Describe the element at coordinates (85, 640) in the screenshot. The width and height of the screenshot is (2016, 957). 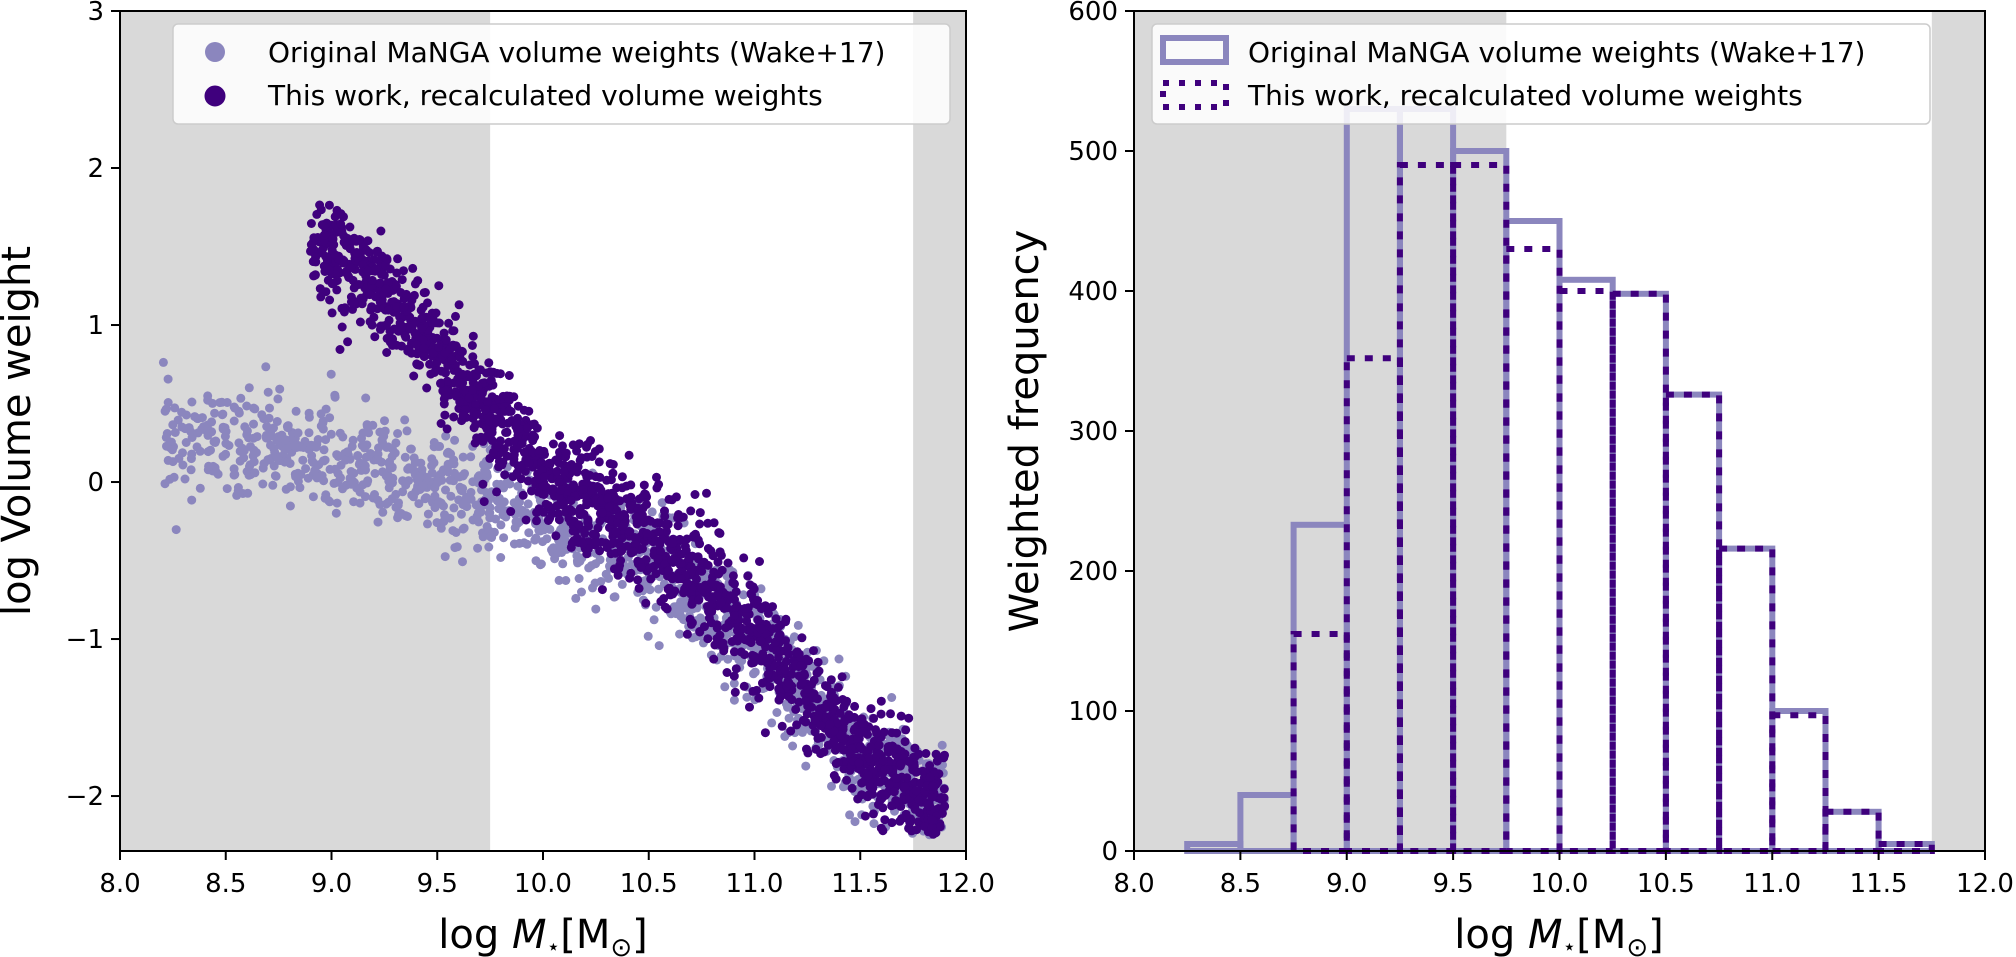
I see `scatter-y-tick-label: −1` at that location.